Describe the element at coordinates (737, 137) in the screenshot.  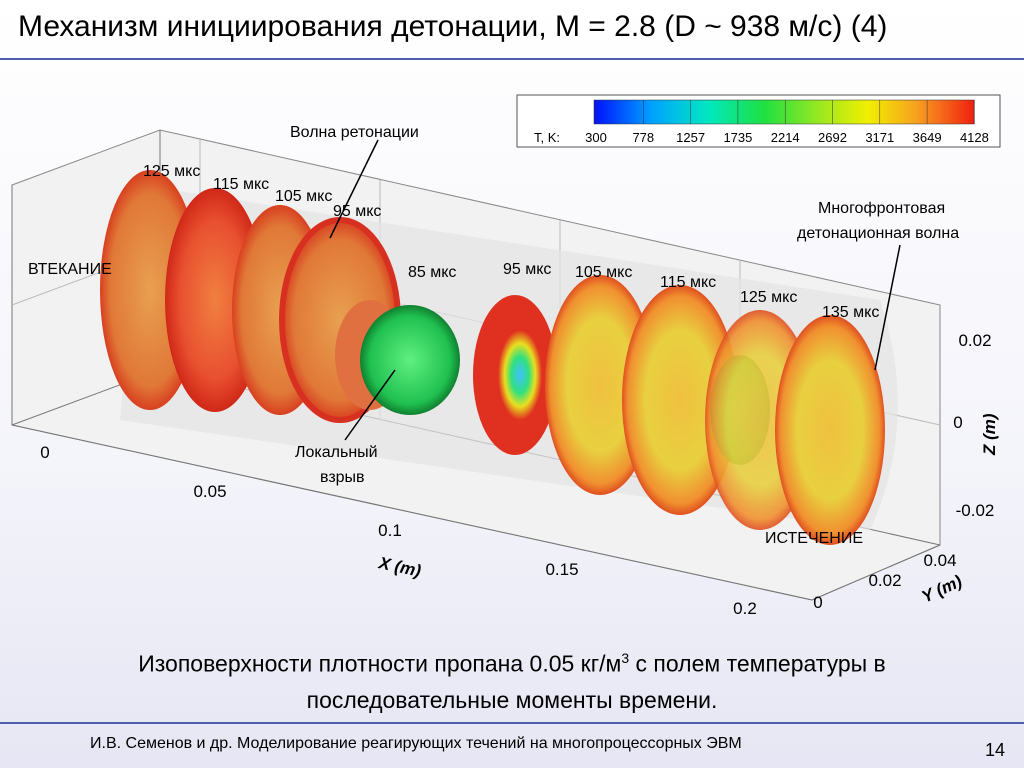
I see `colorbar-tick-label: 1735` at that location.